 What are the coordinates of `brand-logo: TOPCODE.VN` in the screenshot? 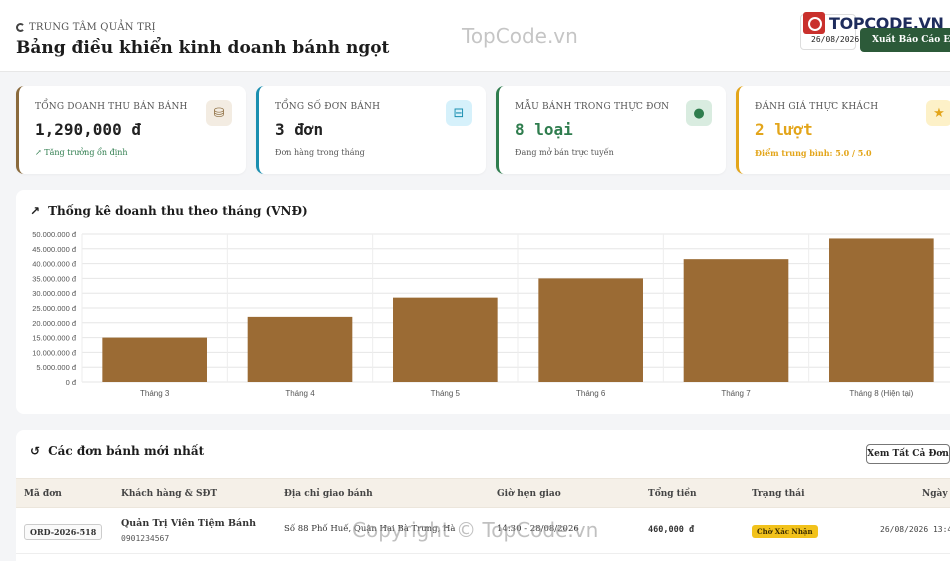 It's located at (873, 23).